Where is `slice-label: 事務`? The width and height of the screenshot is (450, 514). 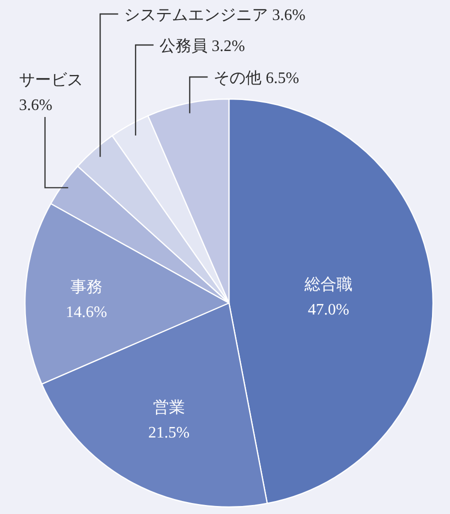 slice-label: 事務 is located at coordinates (86, 287).